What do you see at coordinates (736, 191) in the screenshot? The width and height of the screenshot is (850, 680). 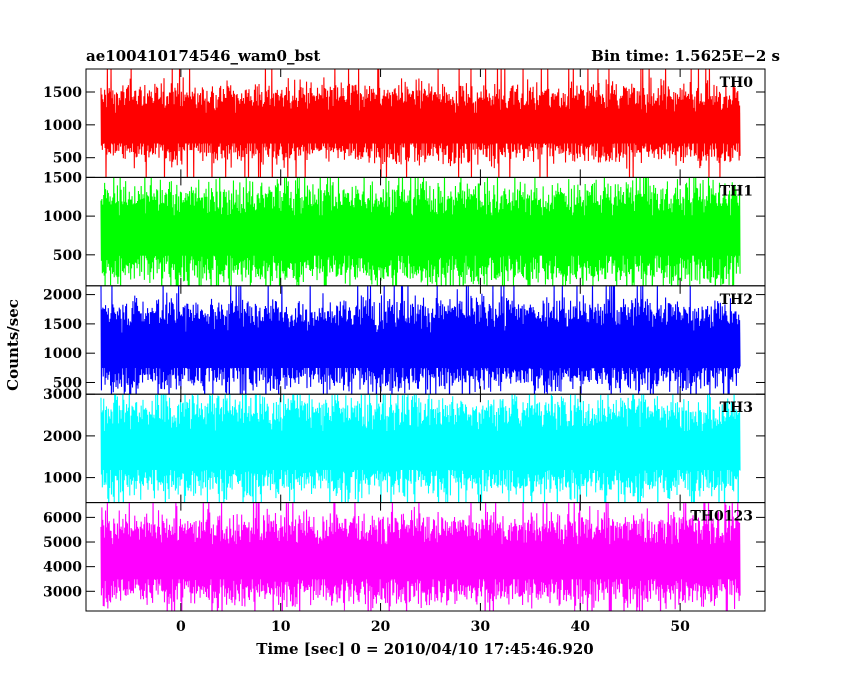 I see `panel-label-th1: TH1` at bounding box center [736, 191].